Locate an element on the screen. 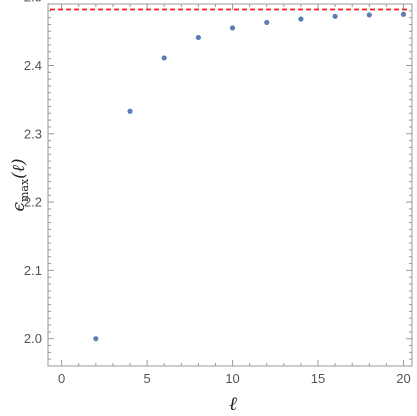 The height and width of the screenshot is (416, 417). y-axis-label: ϵmax(ℓ) is located at coordinates (20, 184).